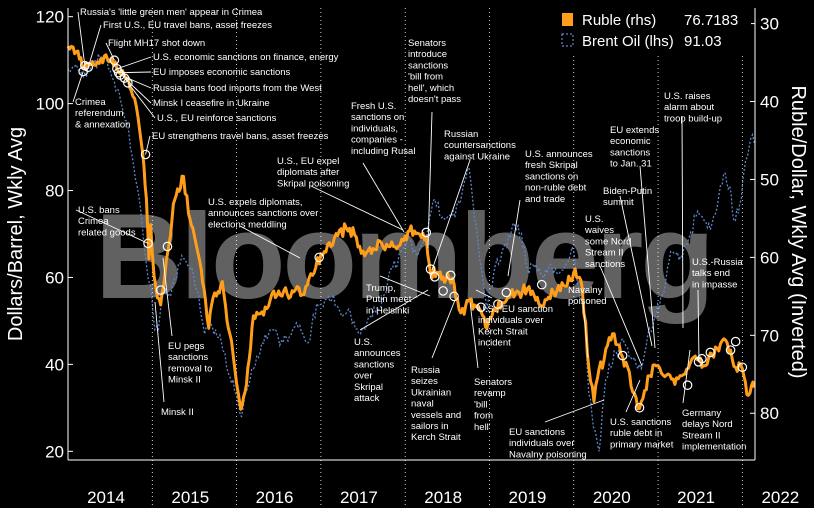  What do you see at coordinates (50, 17) in the screenshot?
I see `left-tick-label: 120` at bounding box center [50, 17].